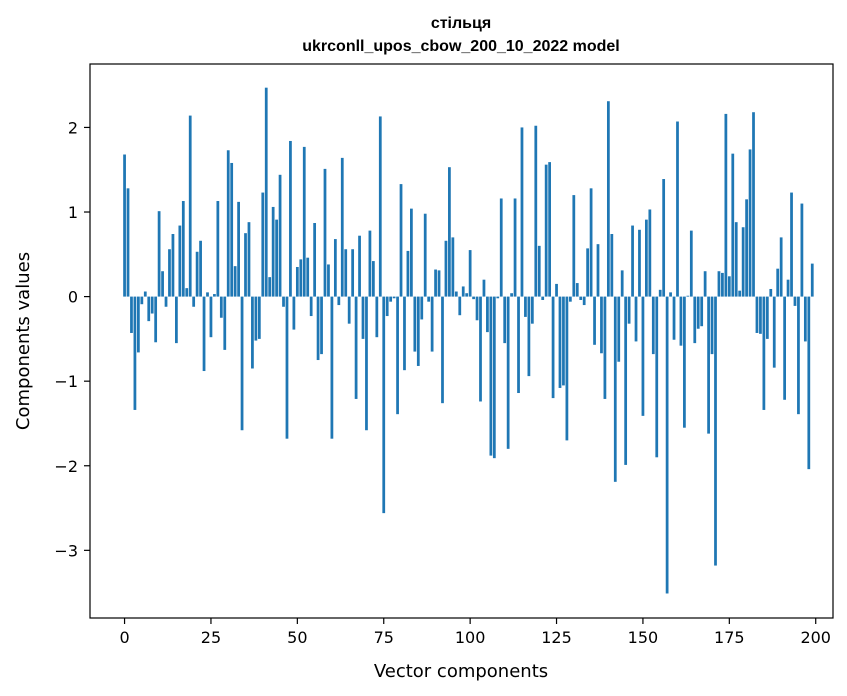 This screenshot has height=696, width=847. I want to click on x-tick-label: 25, so click(211, 637).